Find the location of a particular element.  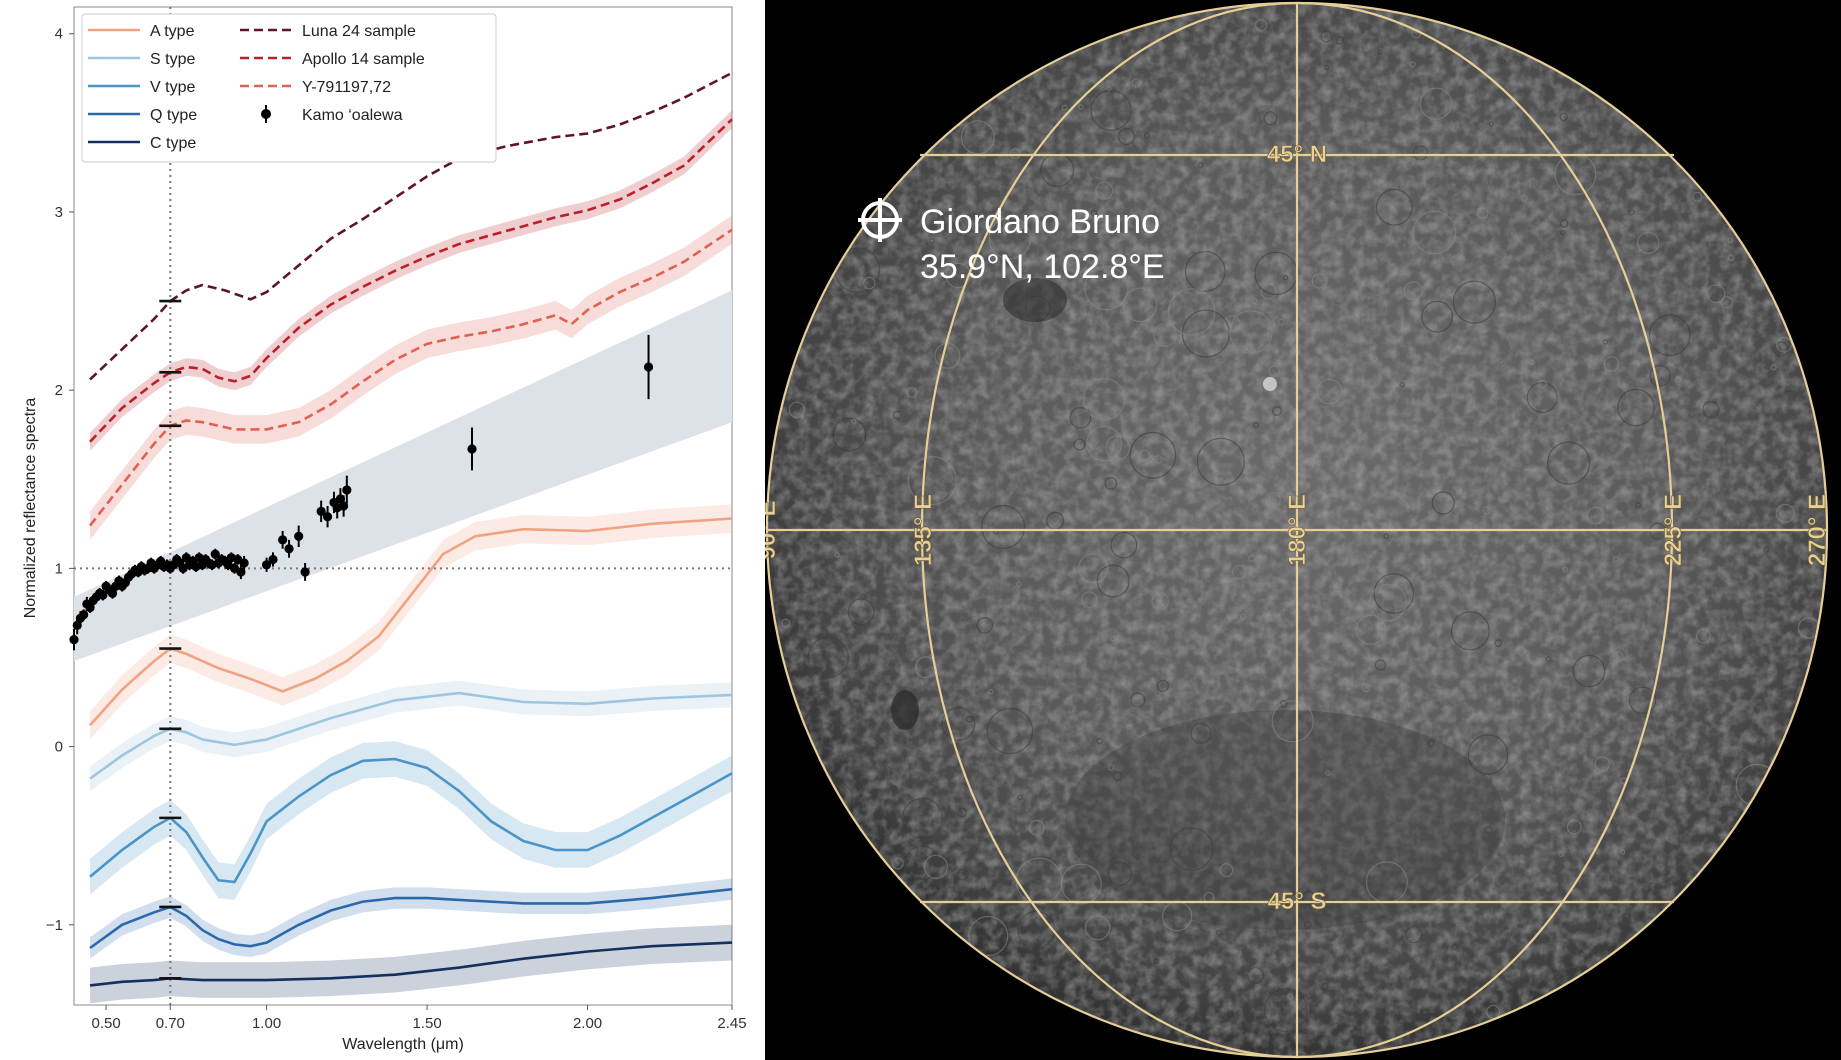

legend-label: Apollo 14 sample is located at coordinates (363, 59).